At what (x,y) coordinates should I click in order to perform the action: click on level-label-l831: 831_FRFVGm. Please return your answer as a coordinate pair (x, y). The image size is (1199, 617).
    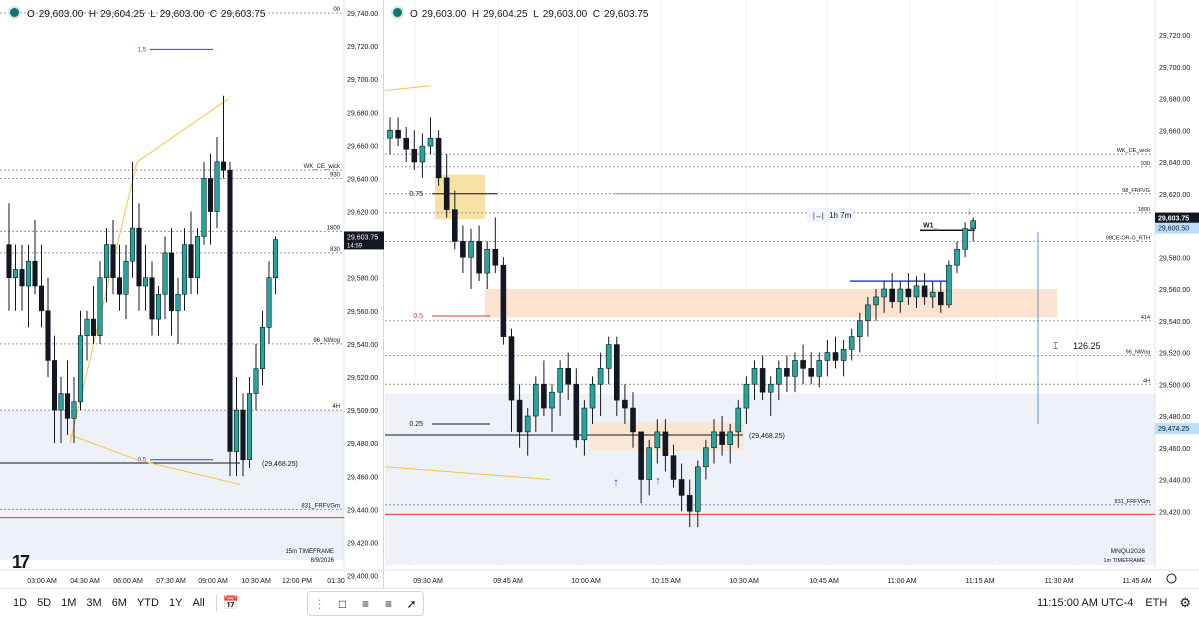
    Looking at the image, I should click on (320, 506).